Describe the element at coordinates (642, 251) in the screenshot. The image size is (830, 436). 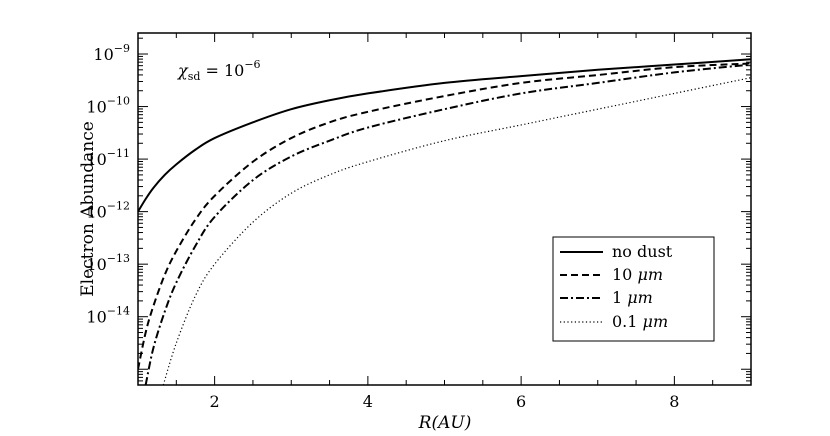
I see `legend-label-no-dust: no dust` at that location.